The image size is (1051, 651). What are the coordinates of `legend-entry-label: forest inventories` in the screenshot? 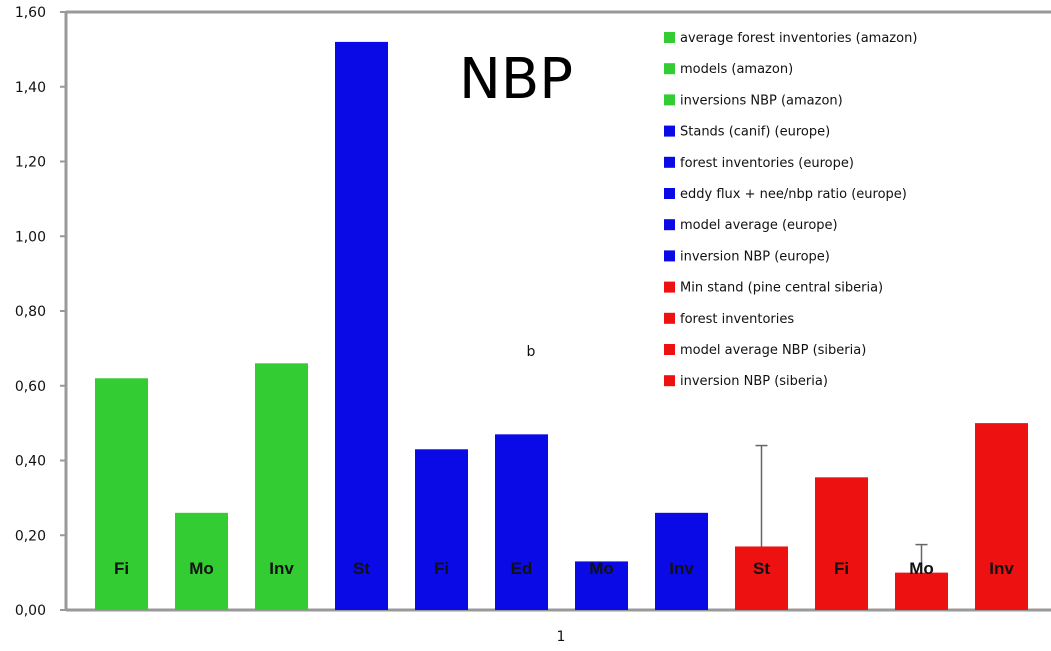 It's located at (737, 319).